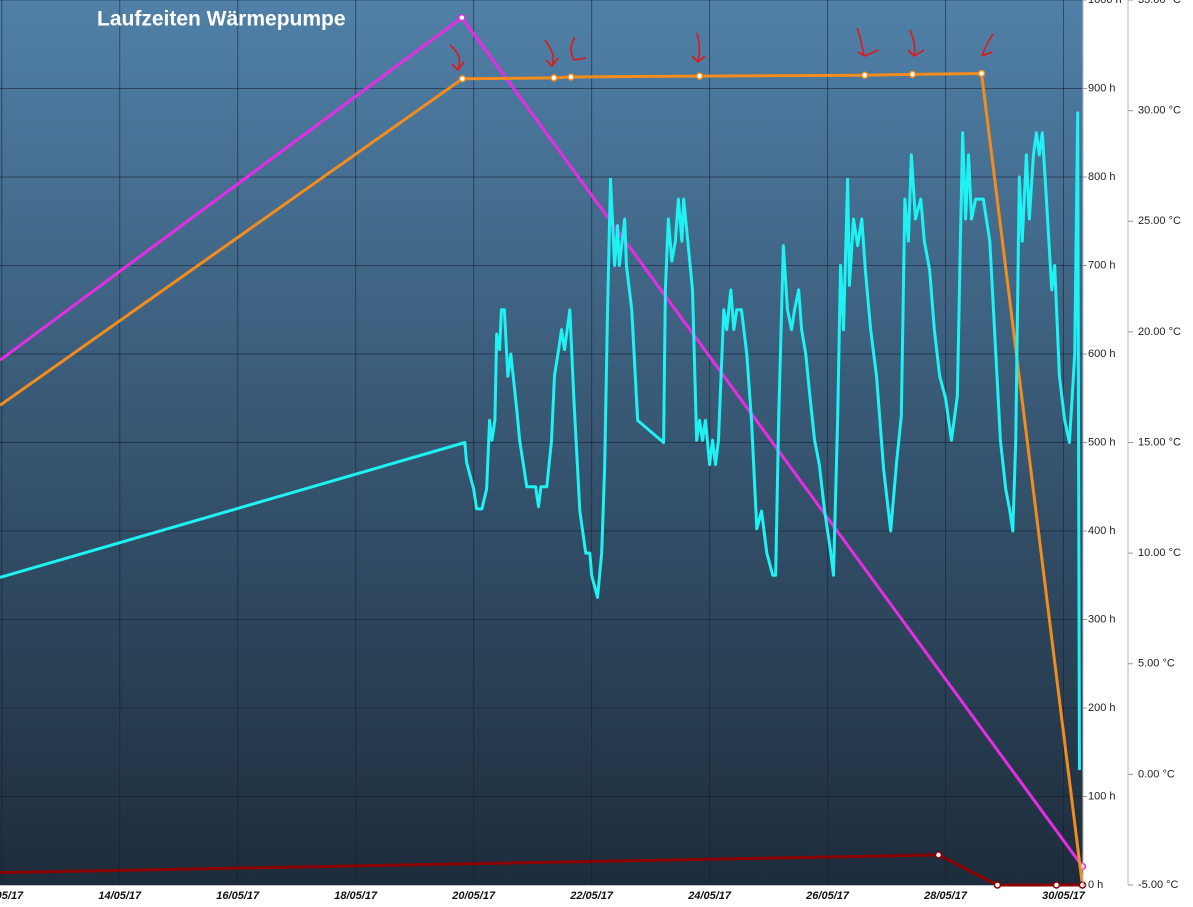 This screenshot has width=1193, height=907. What do you see at coordinates (12, 896) in the screenshot?
I see `x-tick-label: 12/05/17` at bounding box center [12, 896].